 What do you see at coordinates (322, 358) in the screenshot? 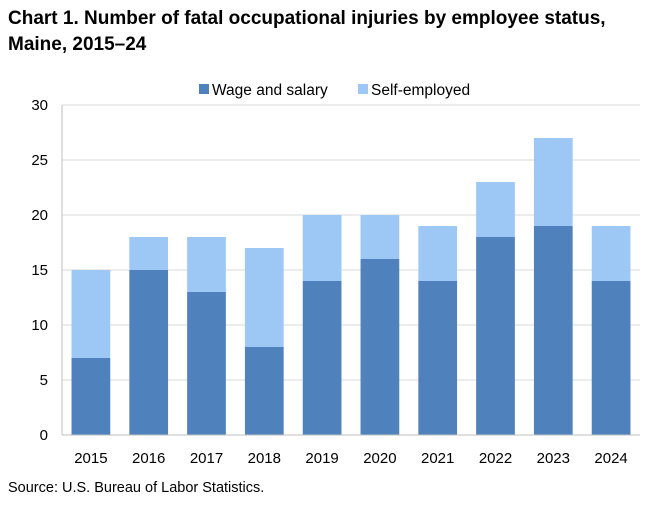
I see `bar-wage-and-salary-2019` at bounding box center [322, 358].